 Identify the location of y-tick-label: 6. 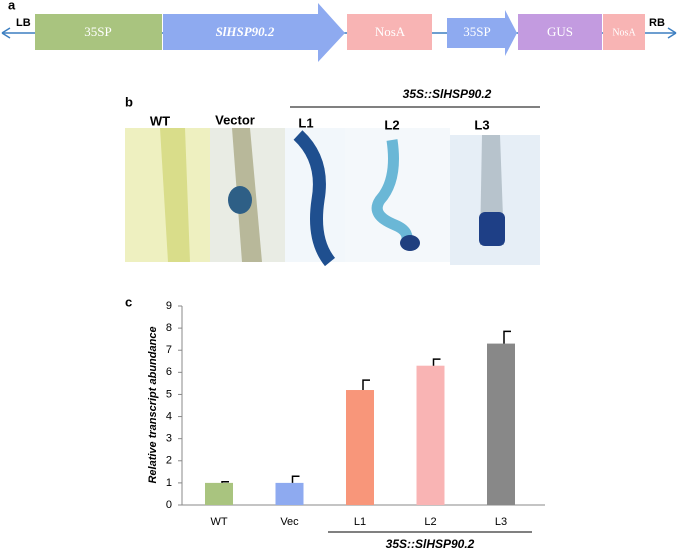
(169, 372).